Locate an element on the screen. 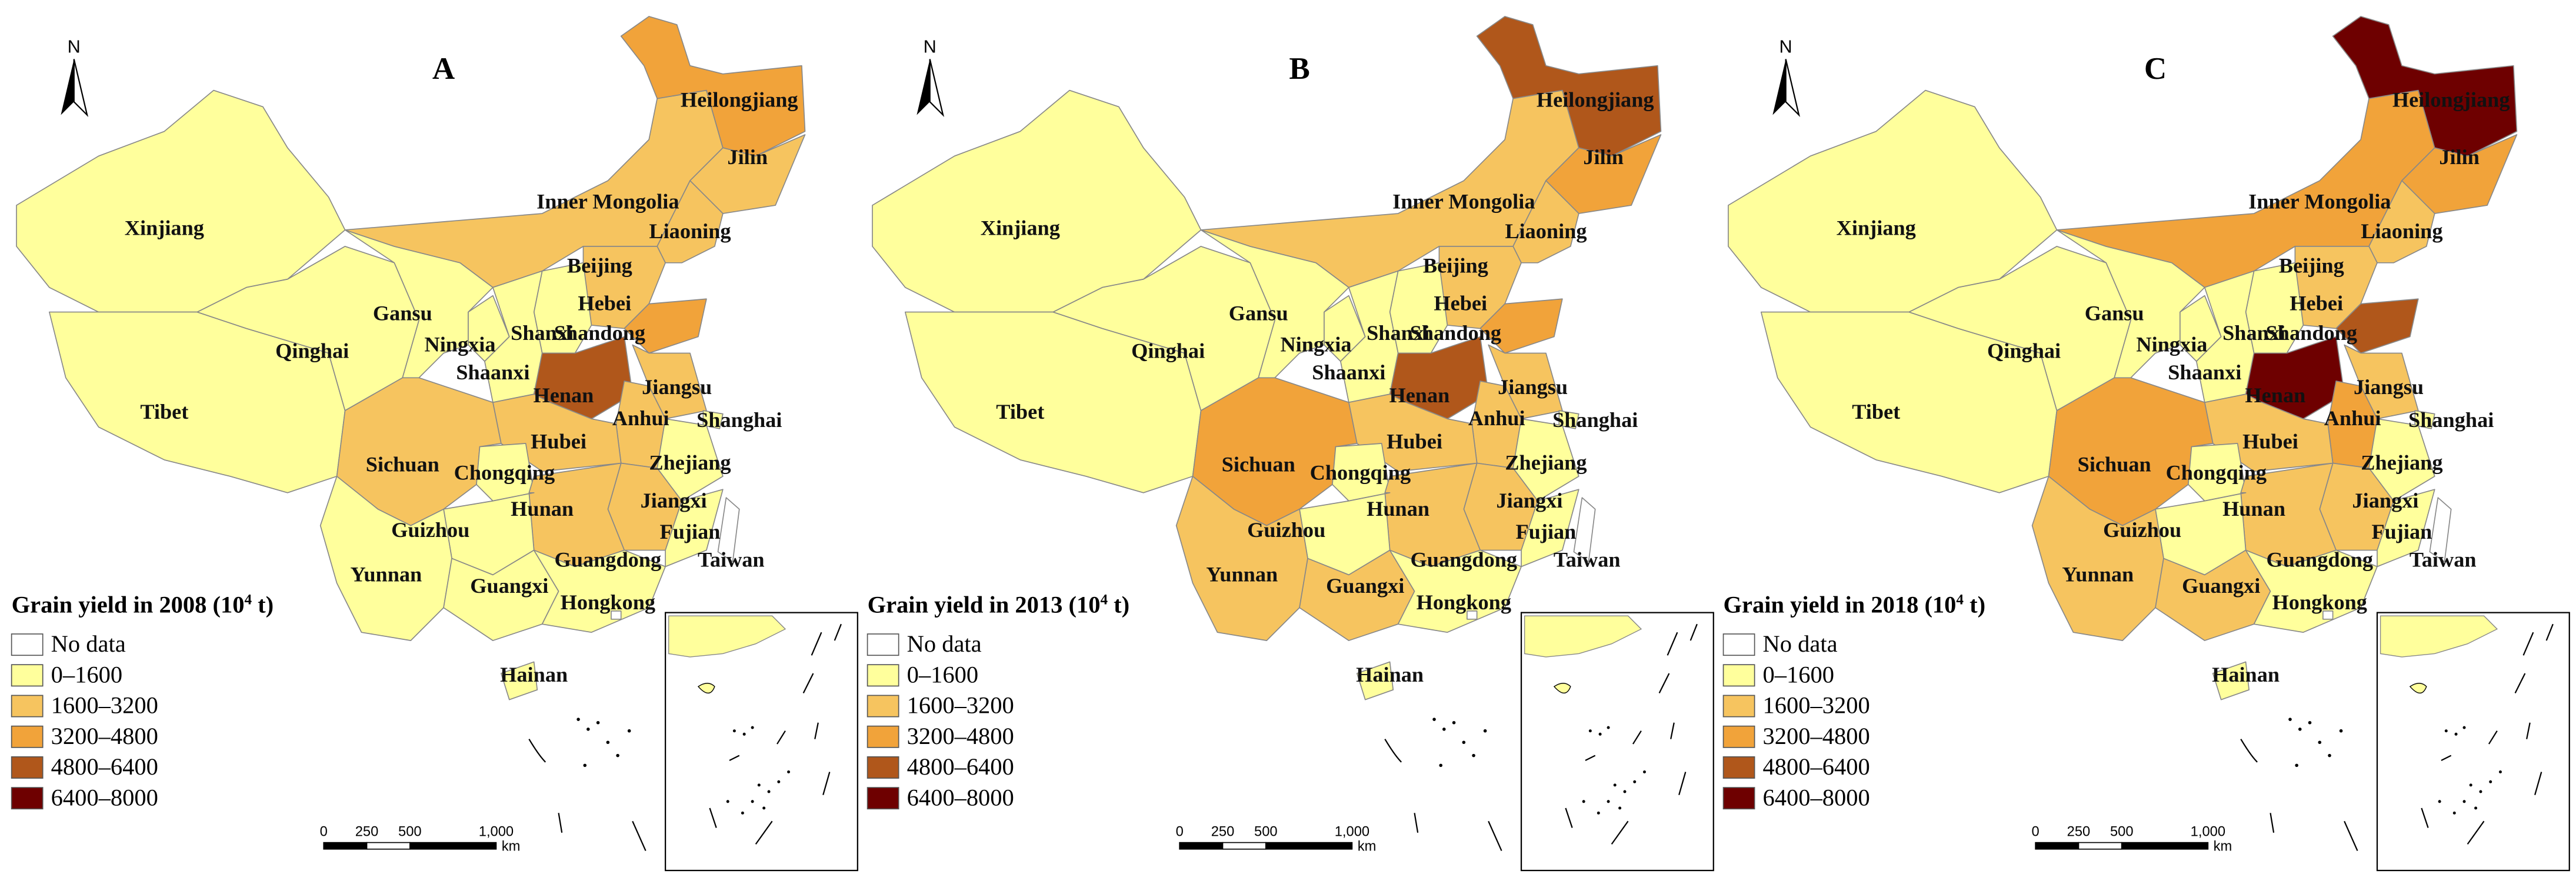  province-label: Gansu is located at coordinates (402, 313).